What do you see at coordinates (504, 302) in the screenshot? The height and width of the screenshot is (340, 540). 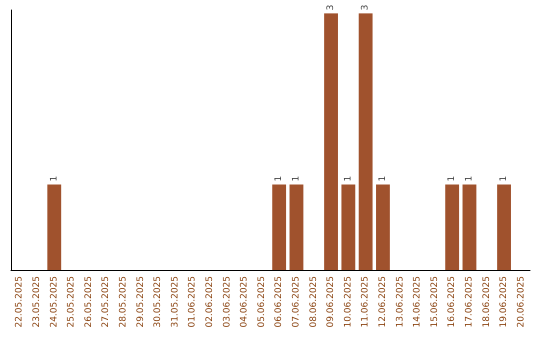 I see `x-tick-label: 19.06.2025` at bounding box center [504, 302].